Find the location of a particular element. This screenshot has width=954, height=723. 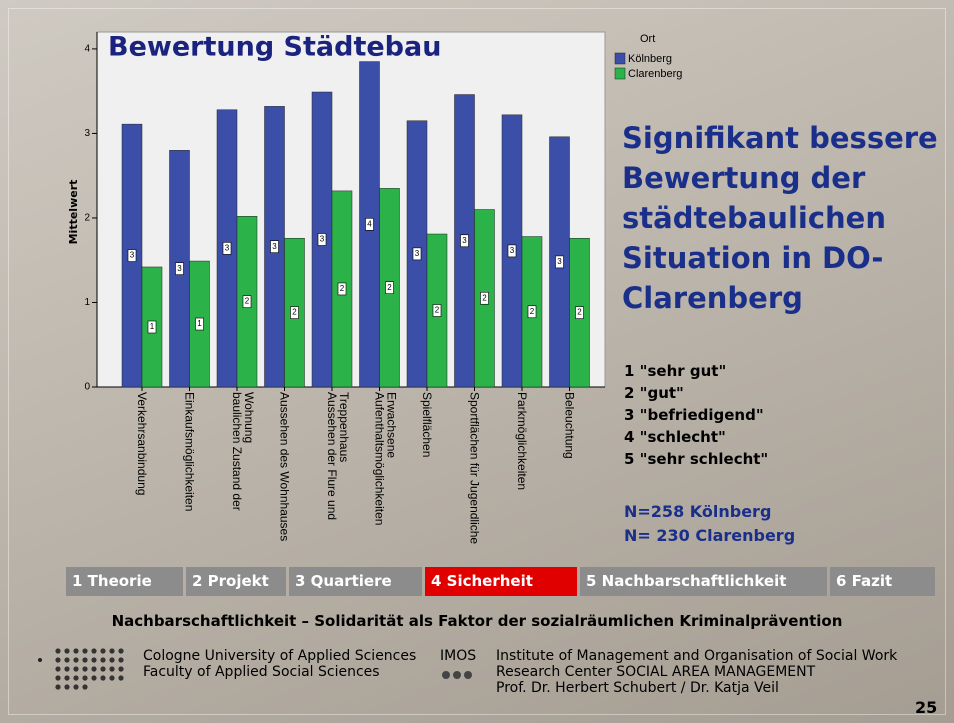

sample-size: N=258 Kölnberg N= 230 Clarenberg is located at coordinates (709, 524).